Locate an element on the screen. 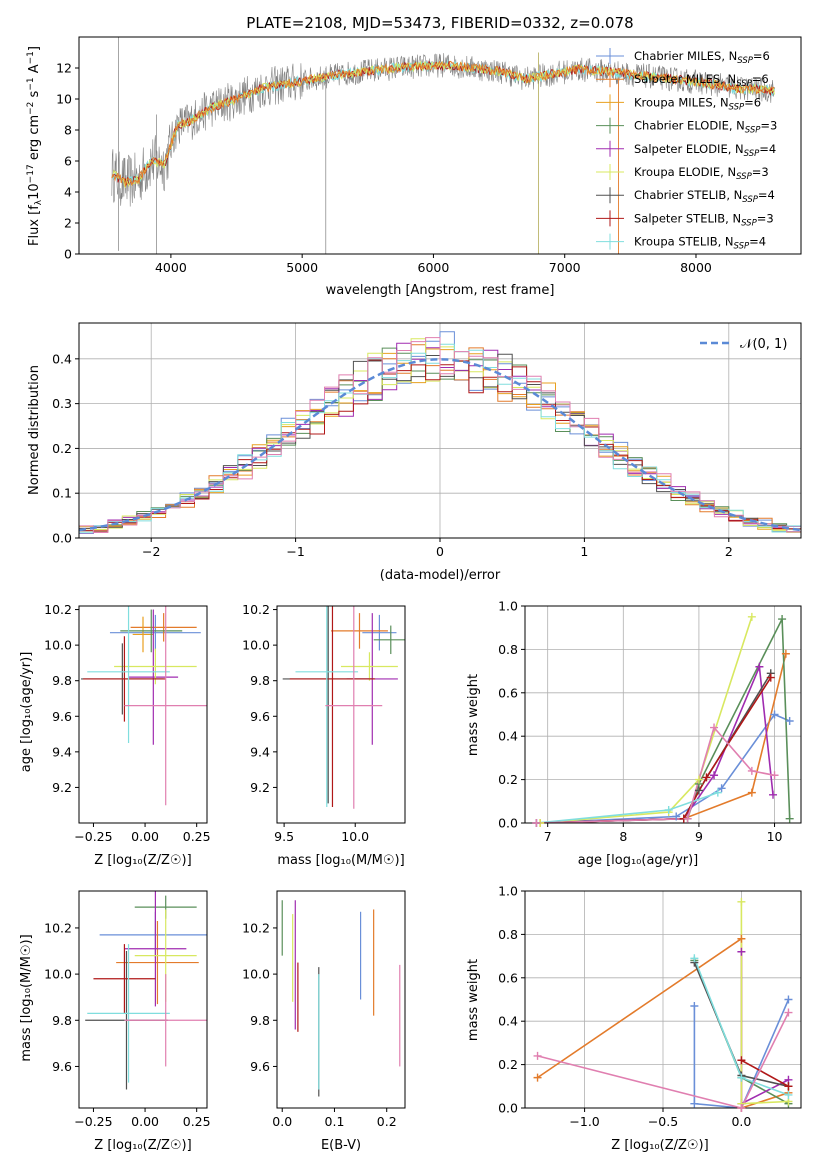  xtick-label-4: 8000 is located at coordinates (696, 267).